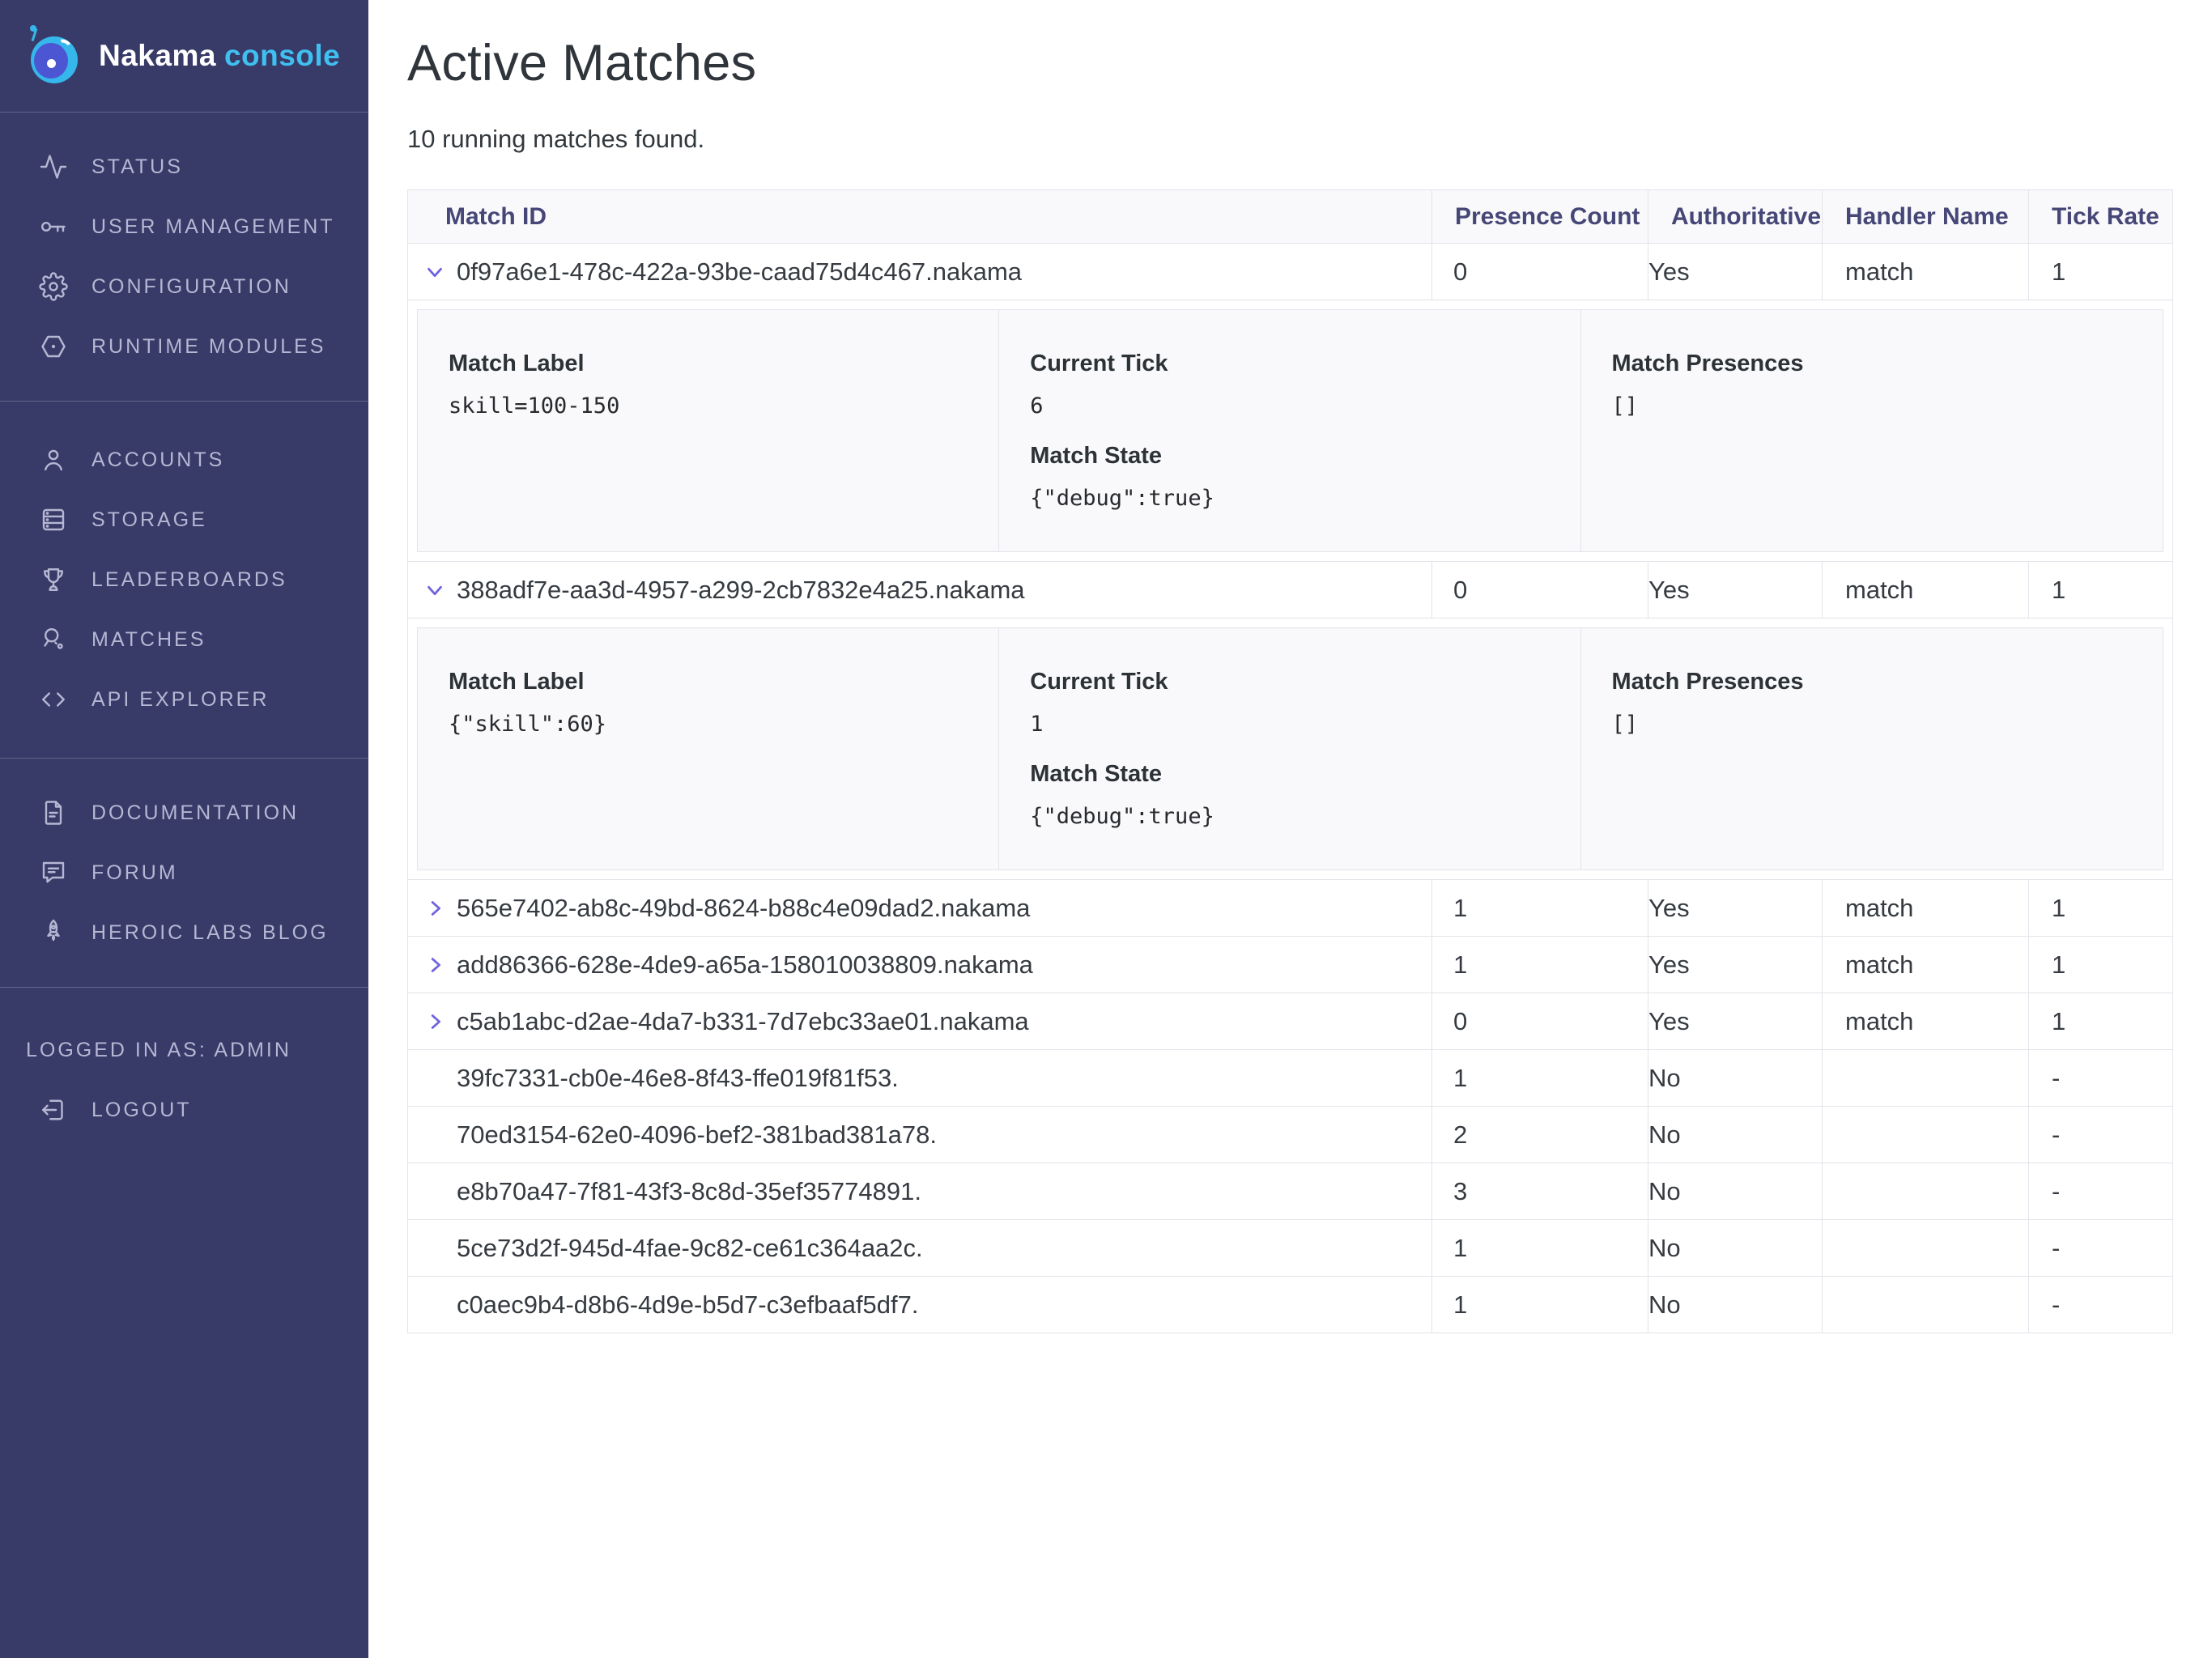 This screenshot has height=1658, width=2212. What do you see at coordinates (210, 932) in the screenshot?
I see `sidebar-item-label: HEROIC LABS BLOG` at bounding box center [210, 932].